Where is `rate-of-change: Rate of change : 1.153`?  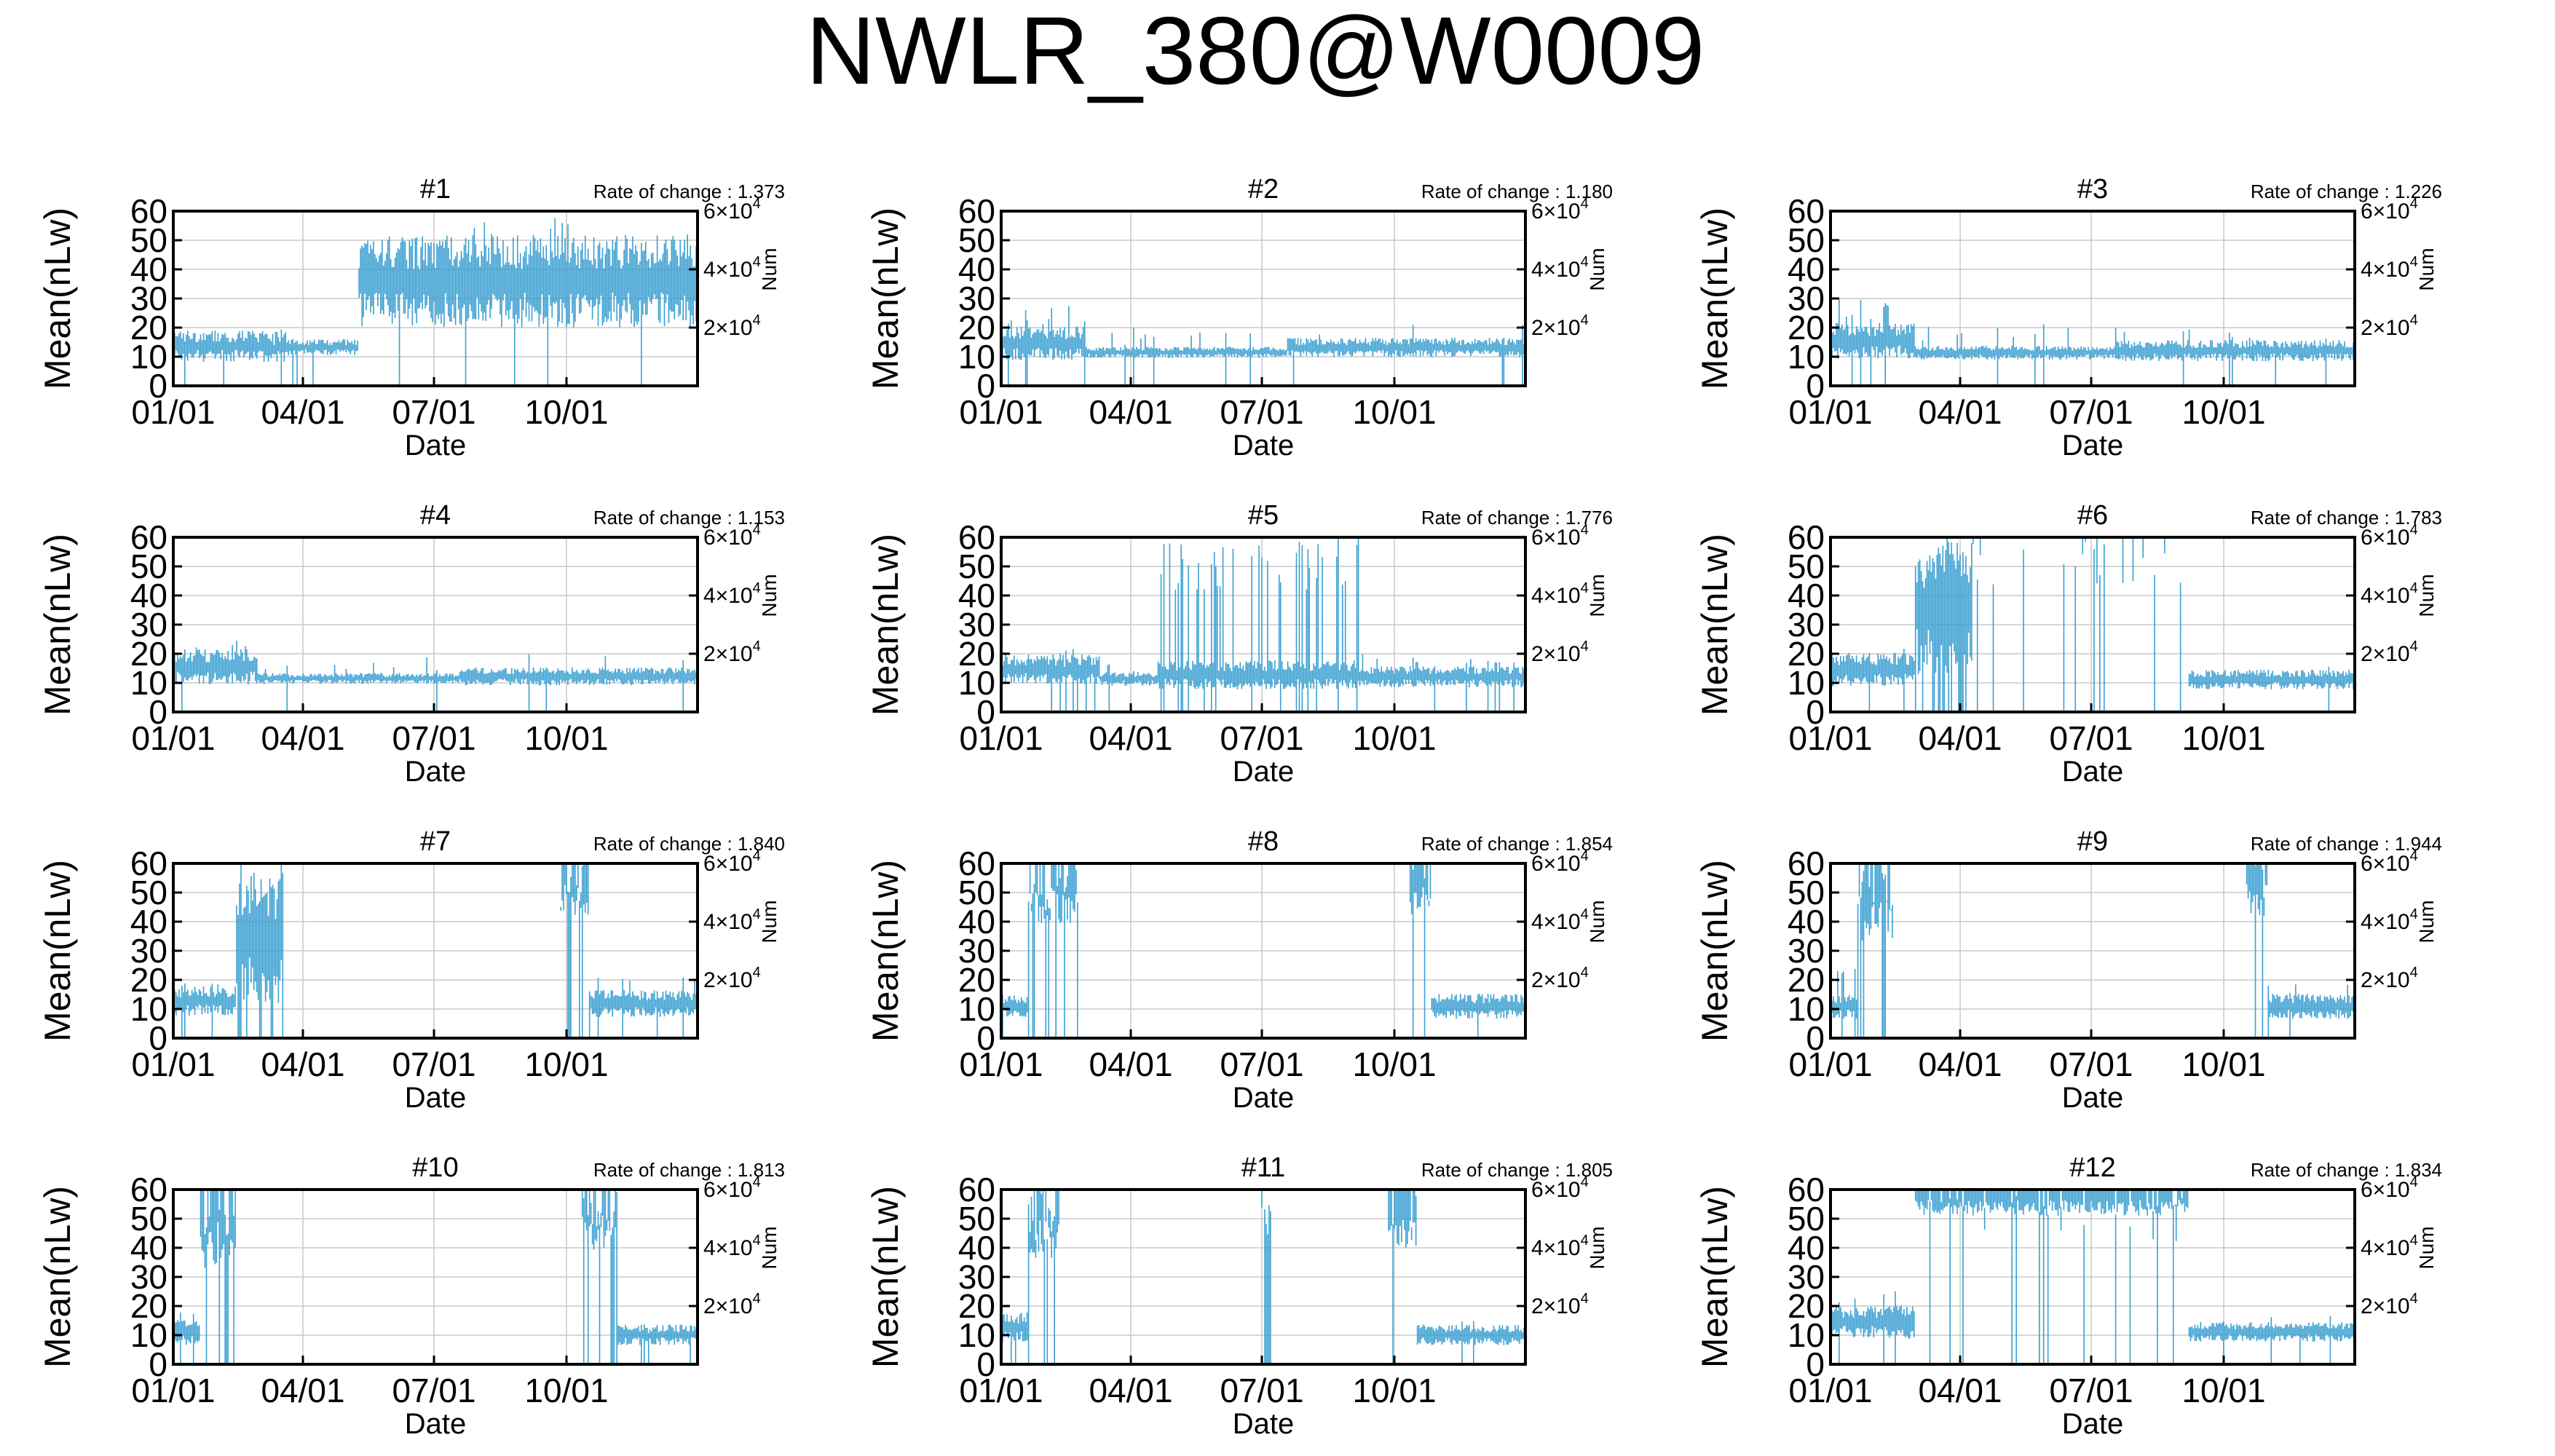 rate-of-change: Rate of change : 1.153 is located at coordinates (689, 518).